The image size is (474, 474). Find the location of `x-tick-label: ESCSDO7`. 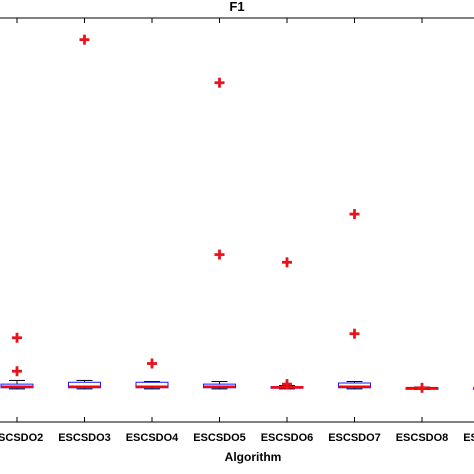

x-tick-label: ESCSDO7 is located at coordinates (354, 438).